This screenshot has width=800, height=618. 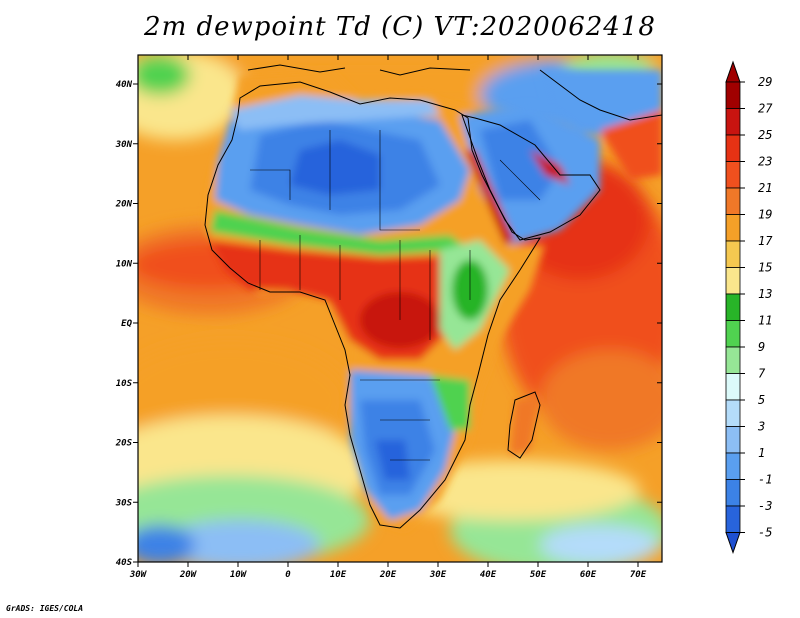 I want to click on lat-tick-label: 30S, so click(x=124, y=503).